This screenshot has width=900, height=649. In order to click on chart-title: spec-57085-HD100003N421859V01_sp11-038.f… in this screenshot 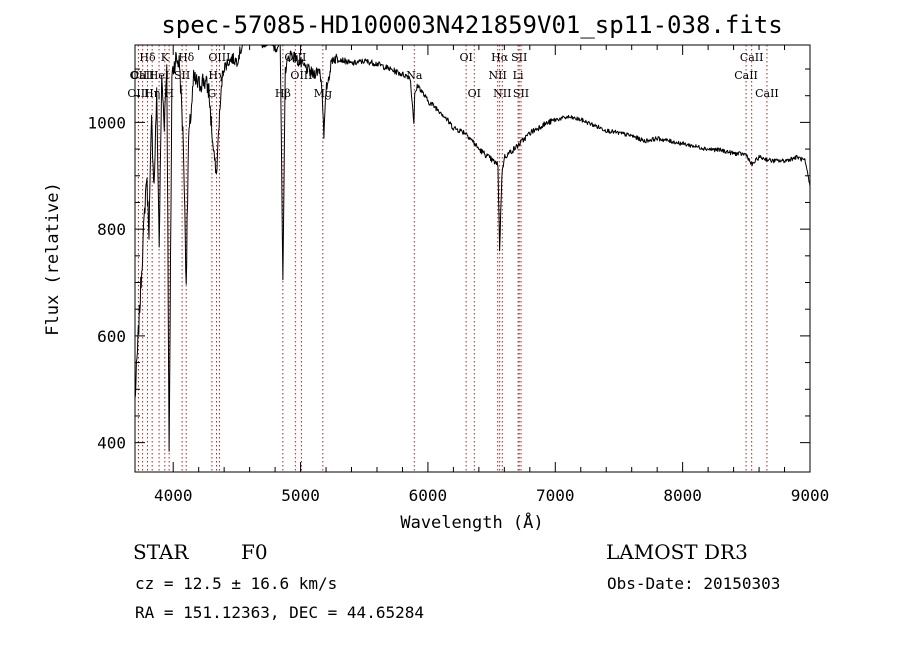, I will do `click(471, 25)`.